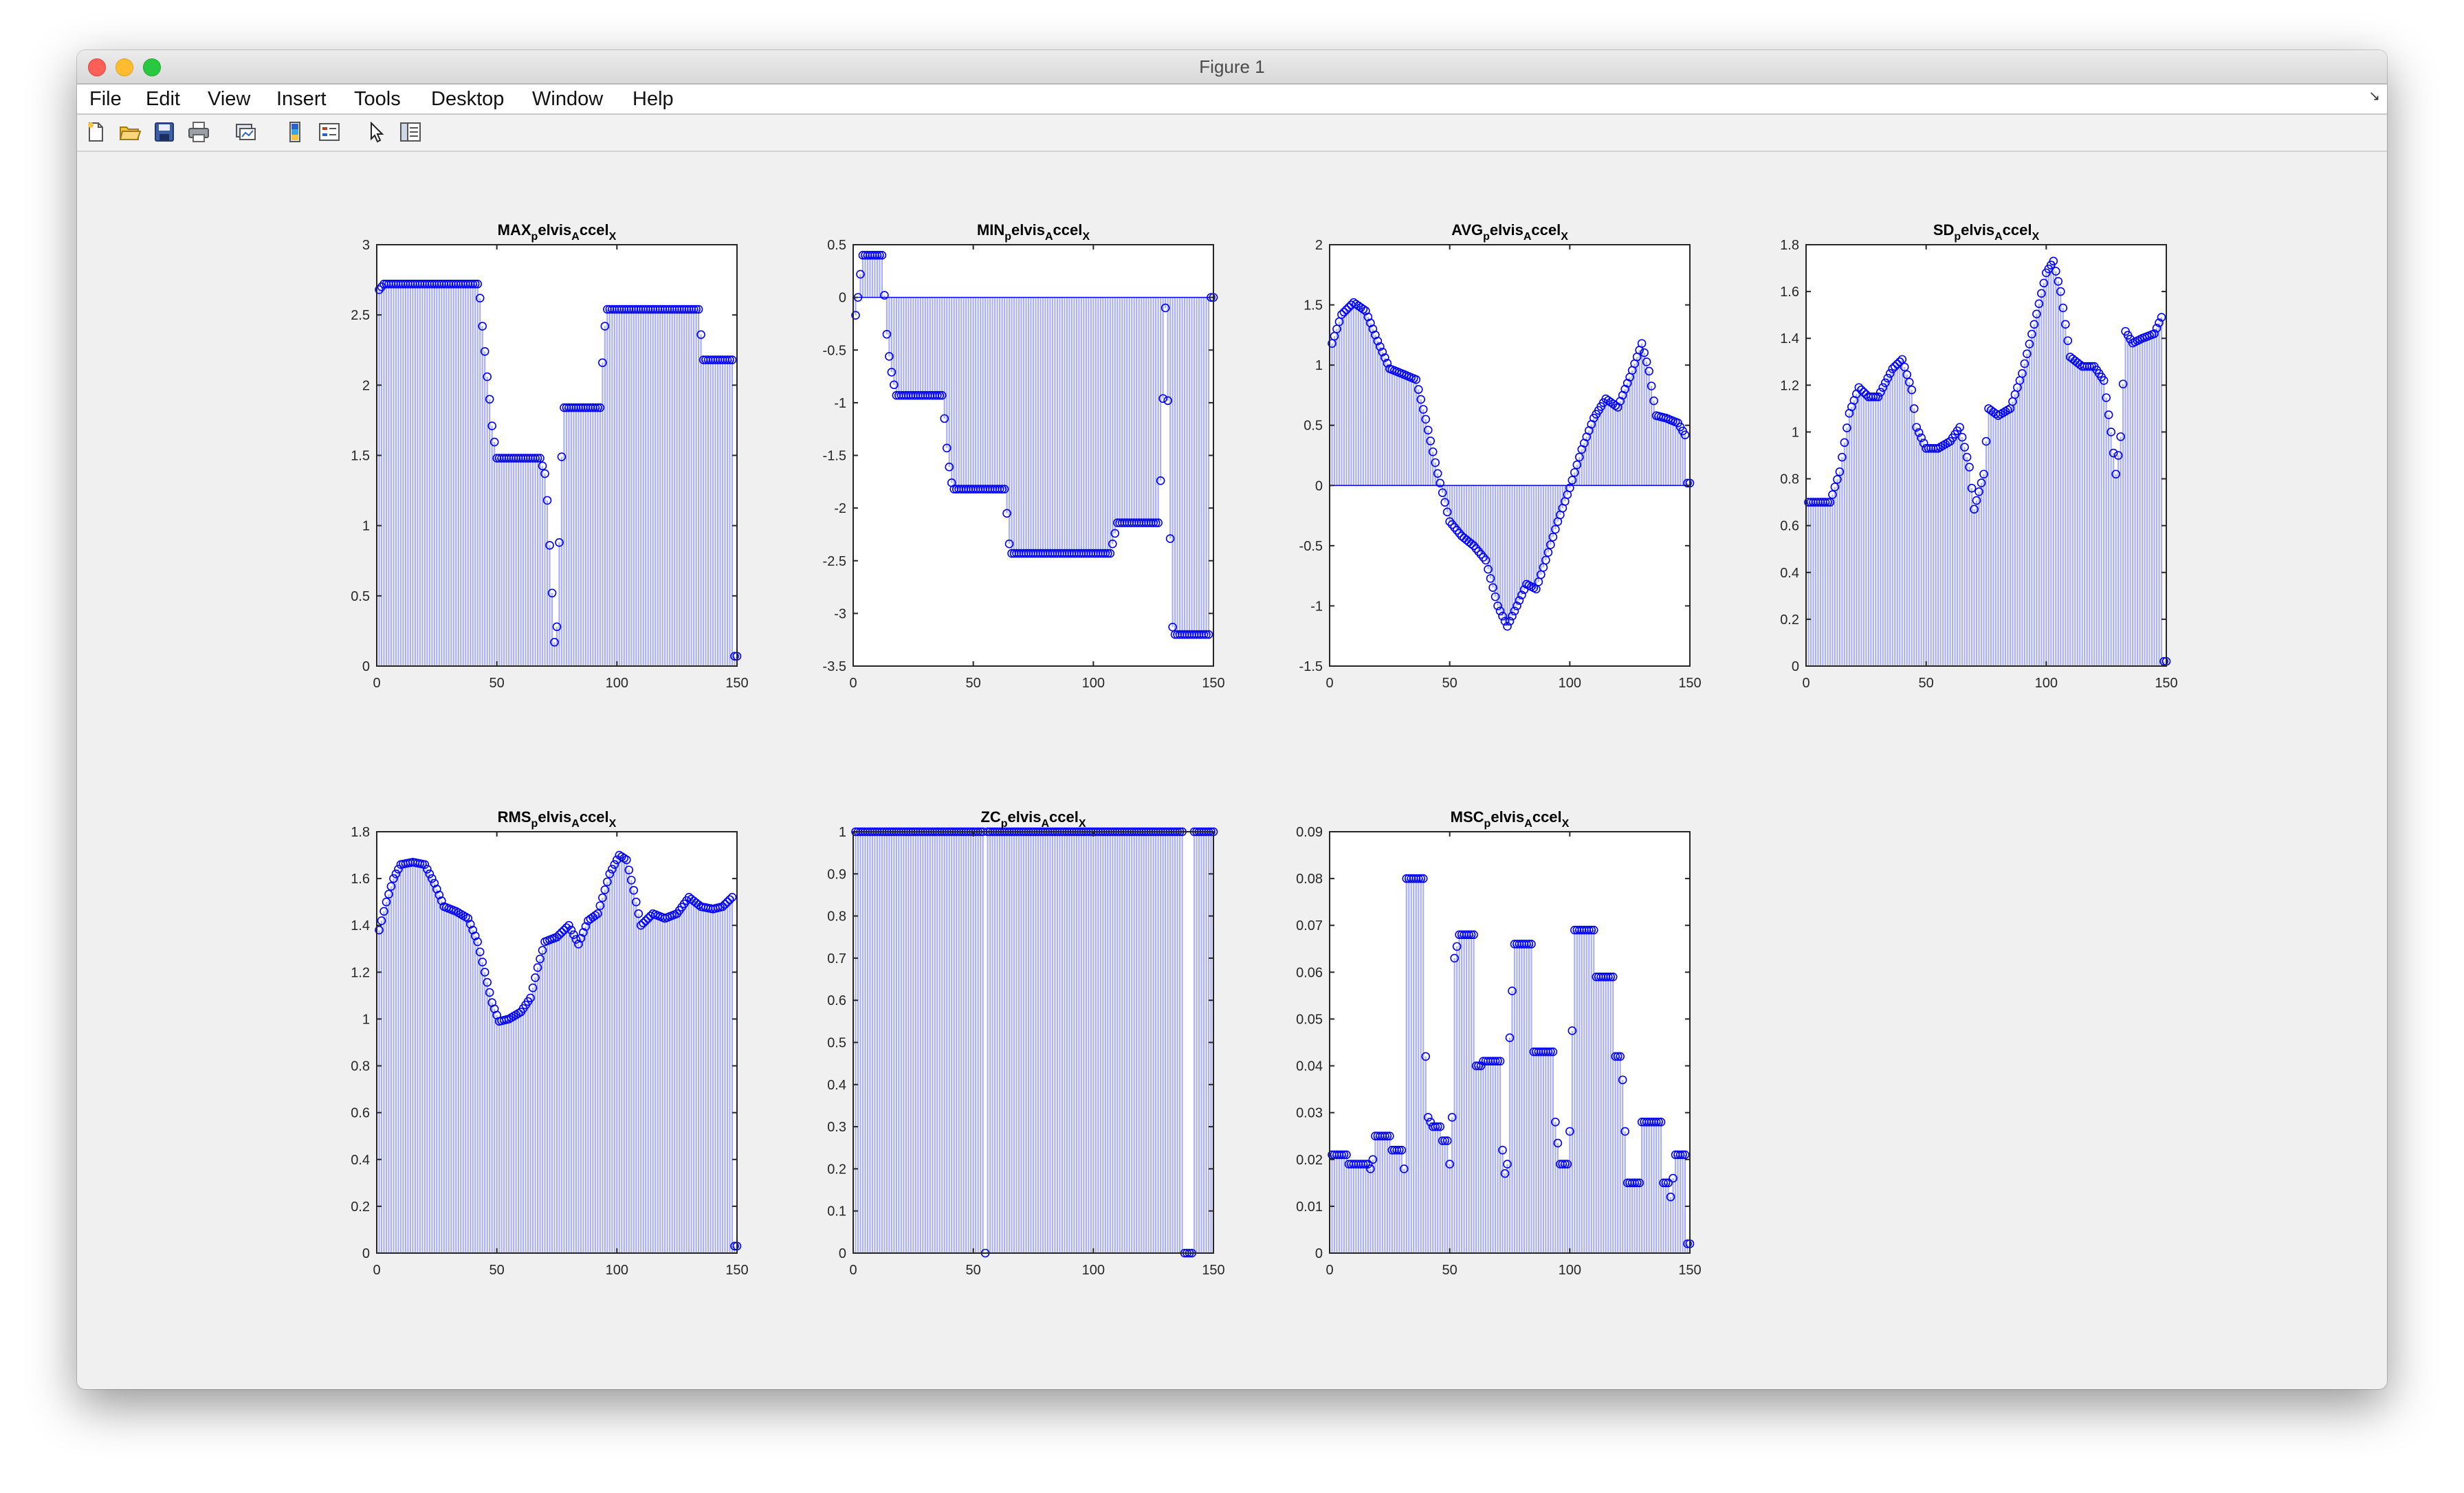  What do you see at coordinates (229, 99) in the screenshot?
I see `menu-view: View` at bounding box center [229, 99].